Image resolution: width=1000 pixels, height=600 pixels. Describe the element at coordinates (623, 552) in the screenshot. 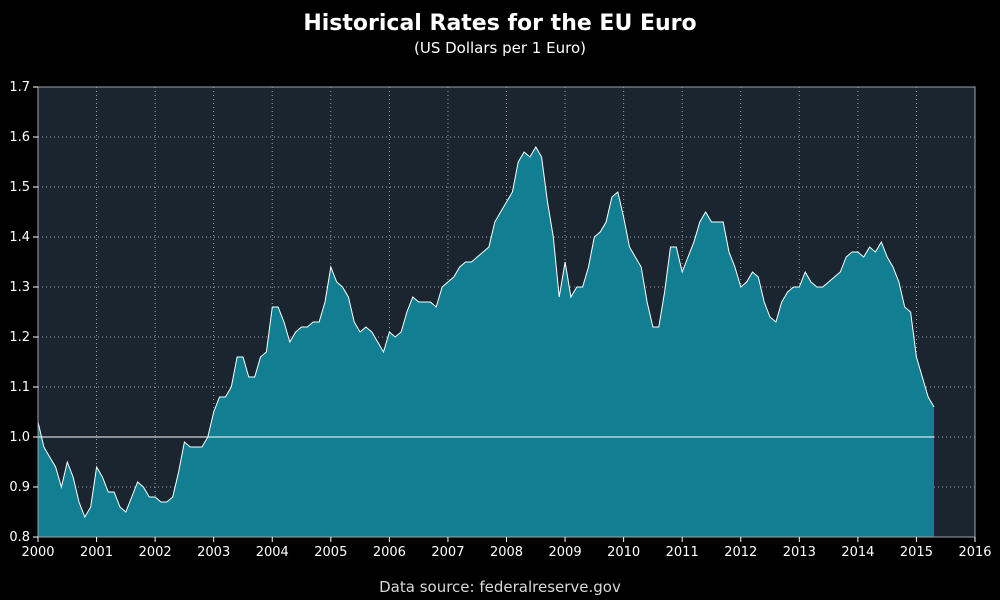

I see `x-tick-label: 2010` at that location.